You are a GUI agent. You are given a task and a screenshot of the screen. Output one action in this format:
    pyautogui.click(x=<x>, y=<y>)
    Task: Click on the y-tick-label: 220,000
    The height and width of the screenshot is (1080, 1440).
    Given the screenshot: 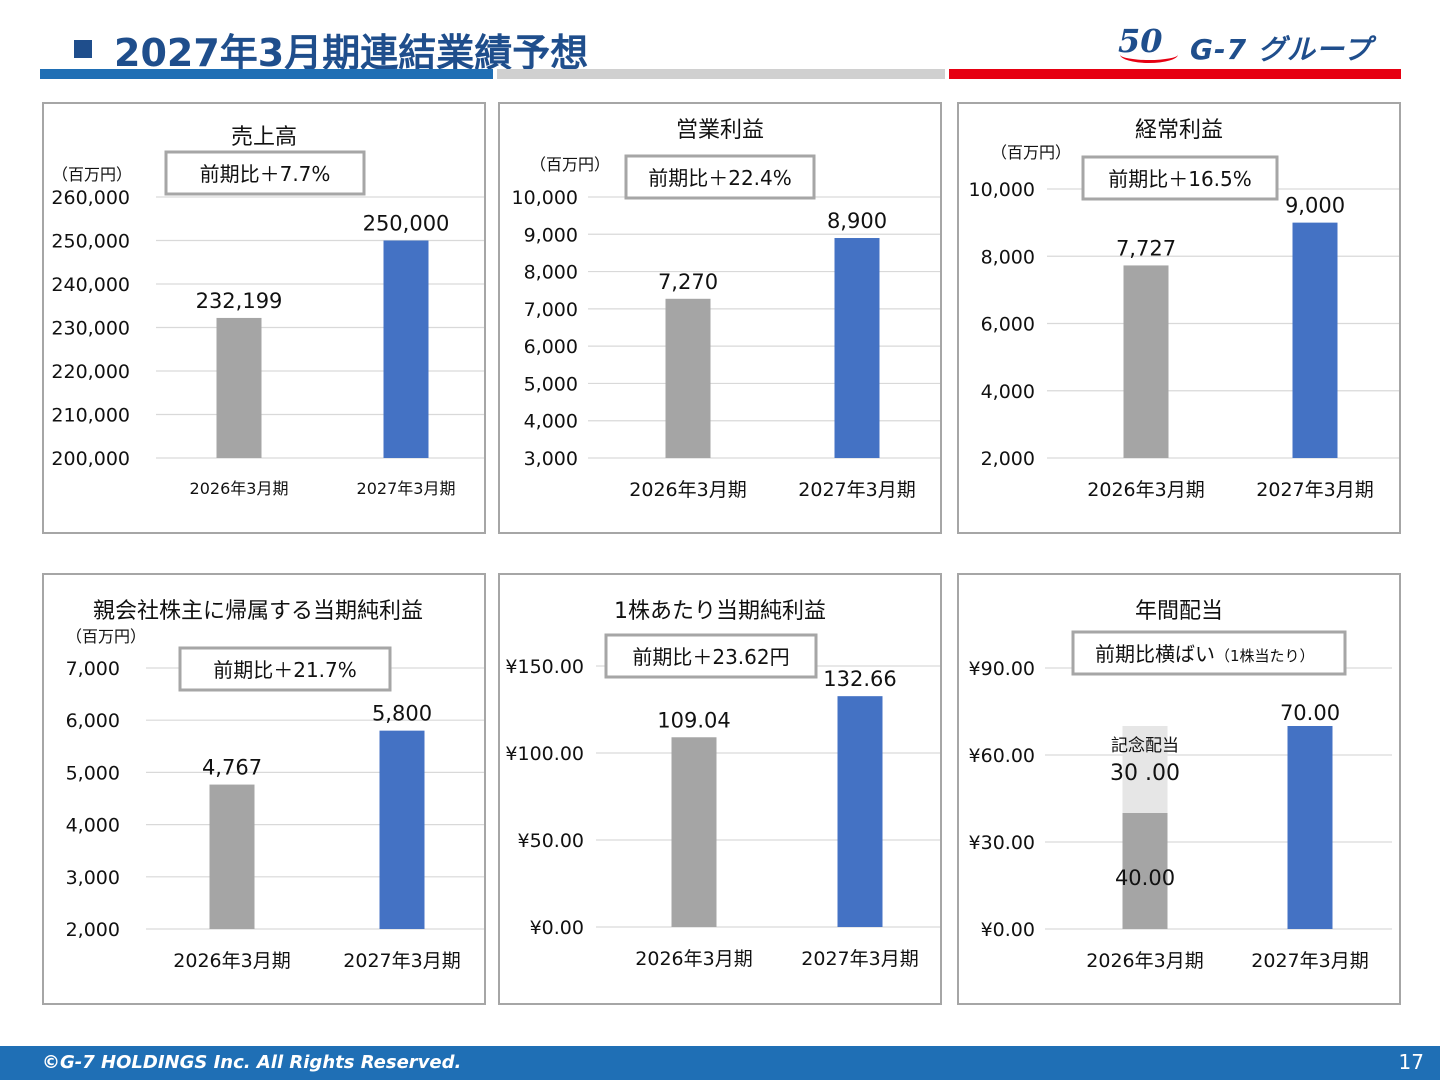 What is the action you would take?
    pyautogui.click(x=90, y=372)
    